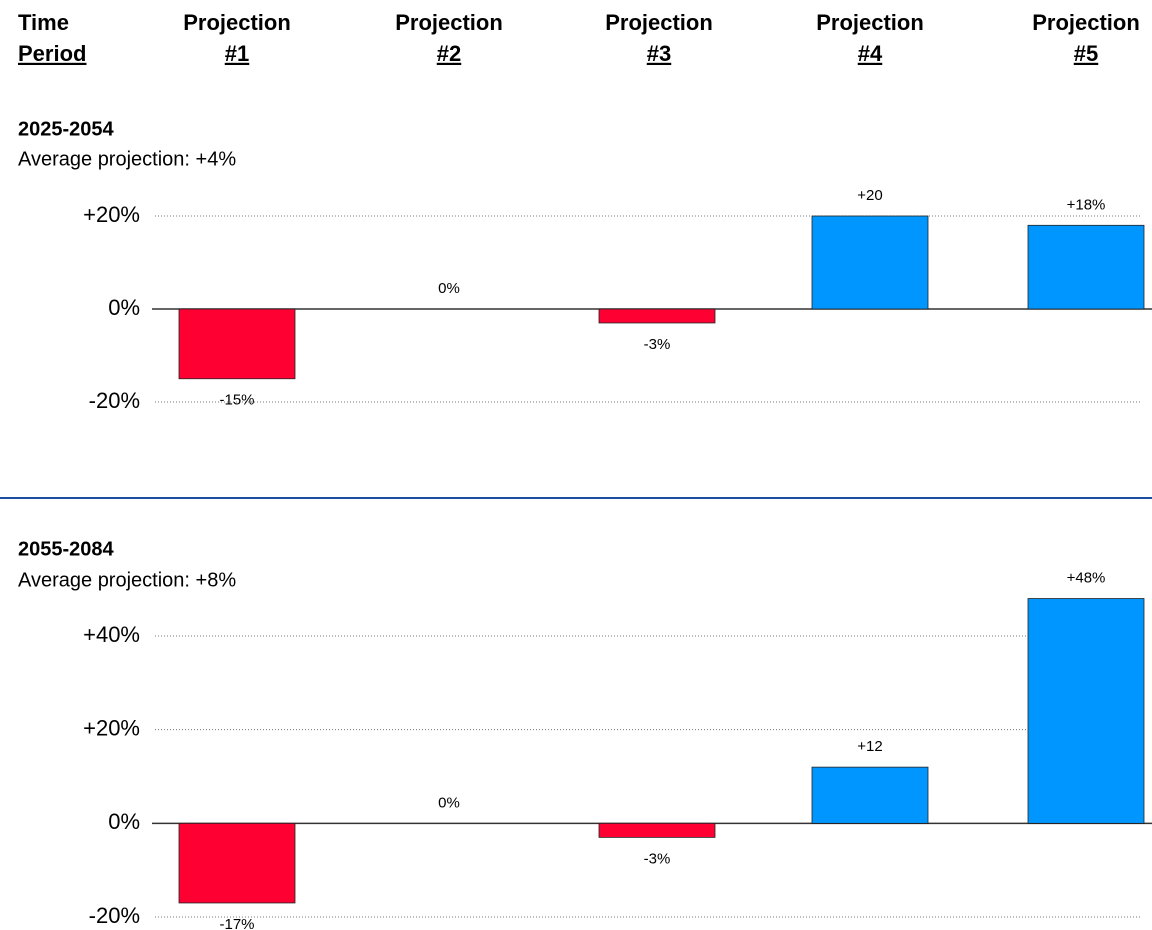 The image size is (1152, 930). Describe the element at coordinates (43, 22) in the screenshot. I see `header-label: Time` at that location.